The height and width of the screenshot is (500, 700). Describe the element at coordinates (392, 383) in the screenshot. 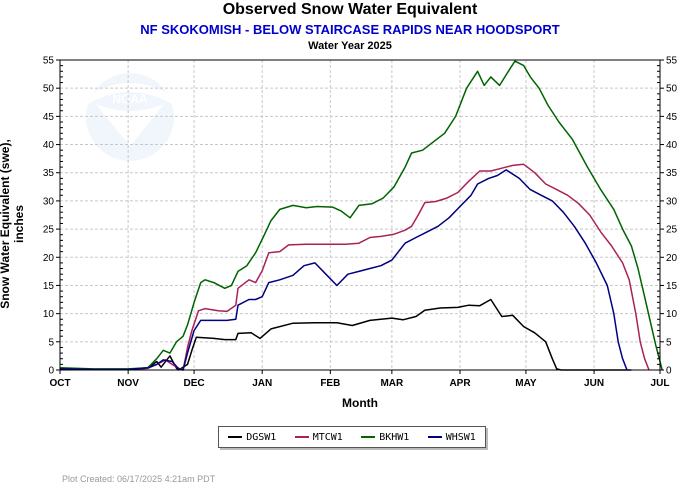

I see `x-tick-label: MAR` at that location.